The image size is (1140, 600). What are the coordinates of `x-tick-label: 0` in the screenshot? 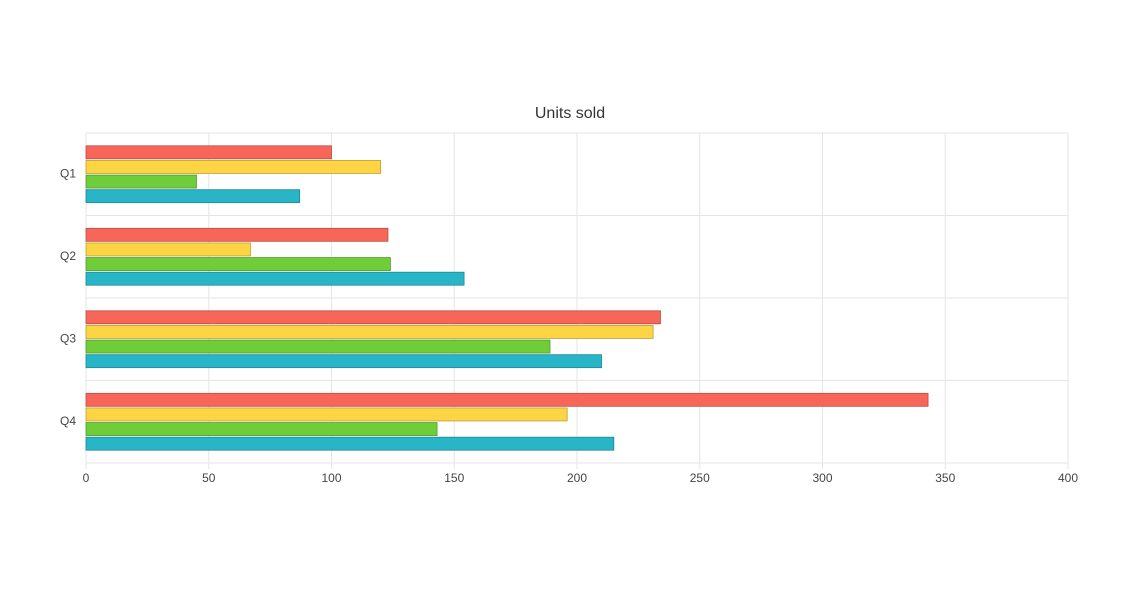 It's located at (86, 478).